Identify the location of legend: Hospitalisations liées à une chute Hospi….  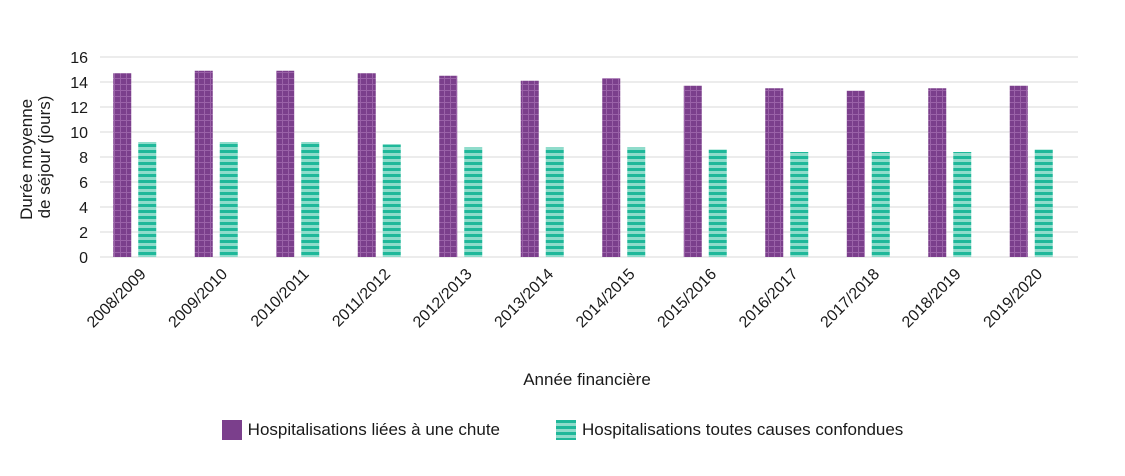
(562, 430).